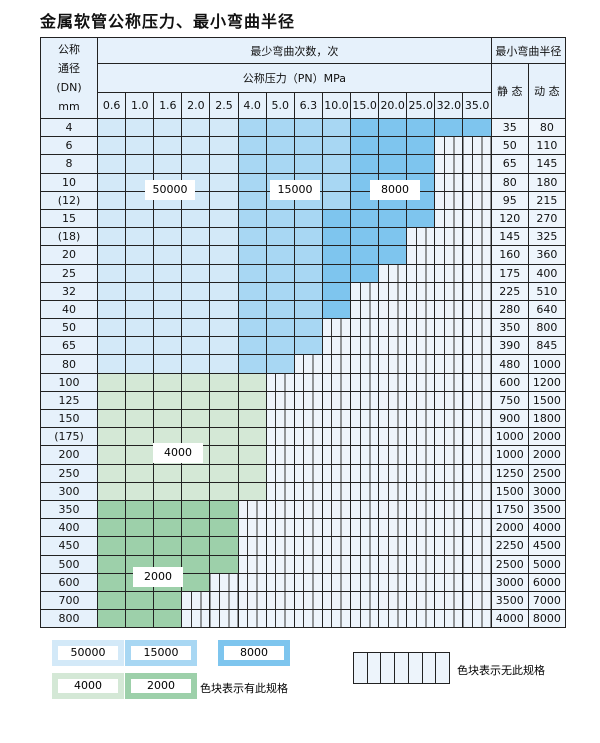 This screenshot has width=600, height=743. What do you see at coordinates (449, 105) in the screenshot?
I see `pressure-column-header: 32.0` at bounding box center [449, 105].